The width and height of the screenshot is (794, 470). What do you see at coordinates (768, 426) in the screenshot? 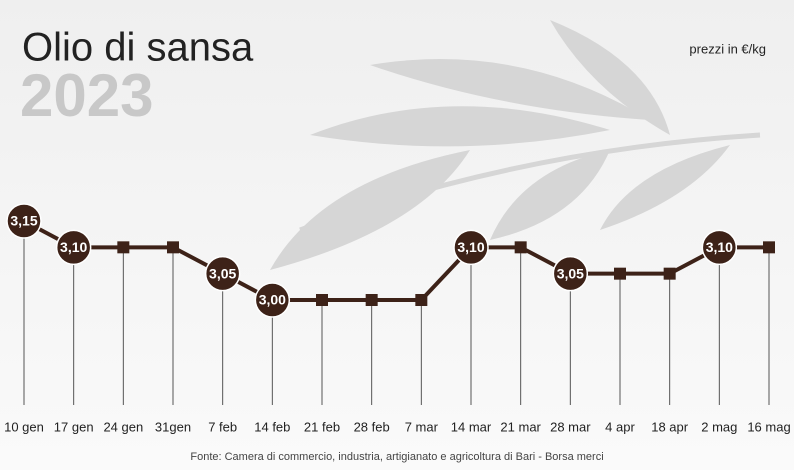
I see `x-tick-label: 16 mag` at bounding box center [768, 426].